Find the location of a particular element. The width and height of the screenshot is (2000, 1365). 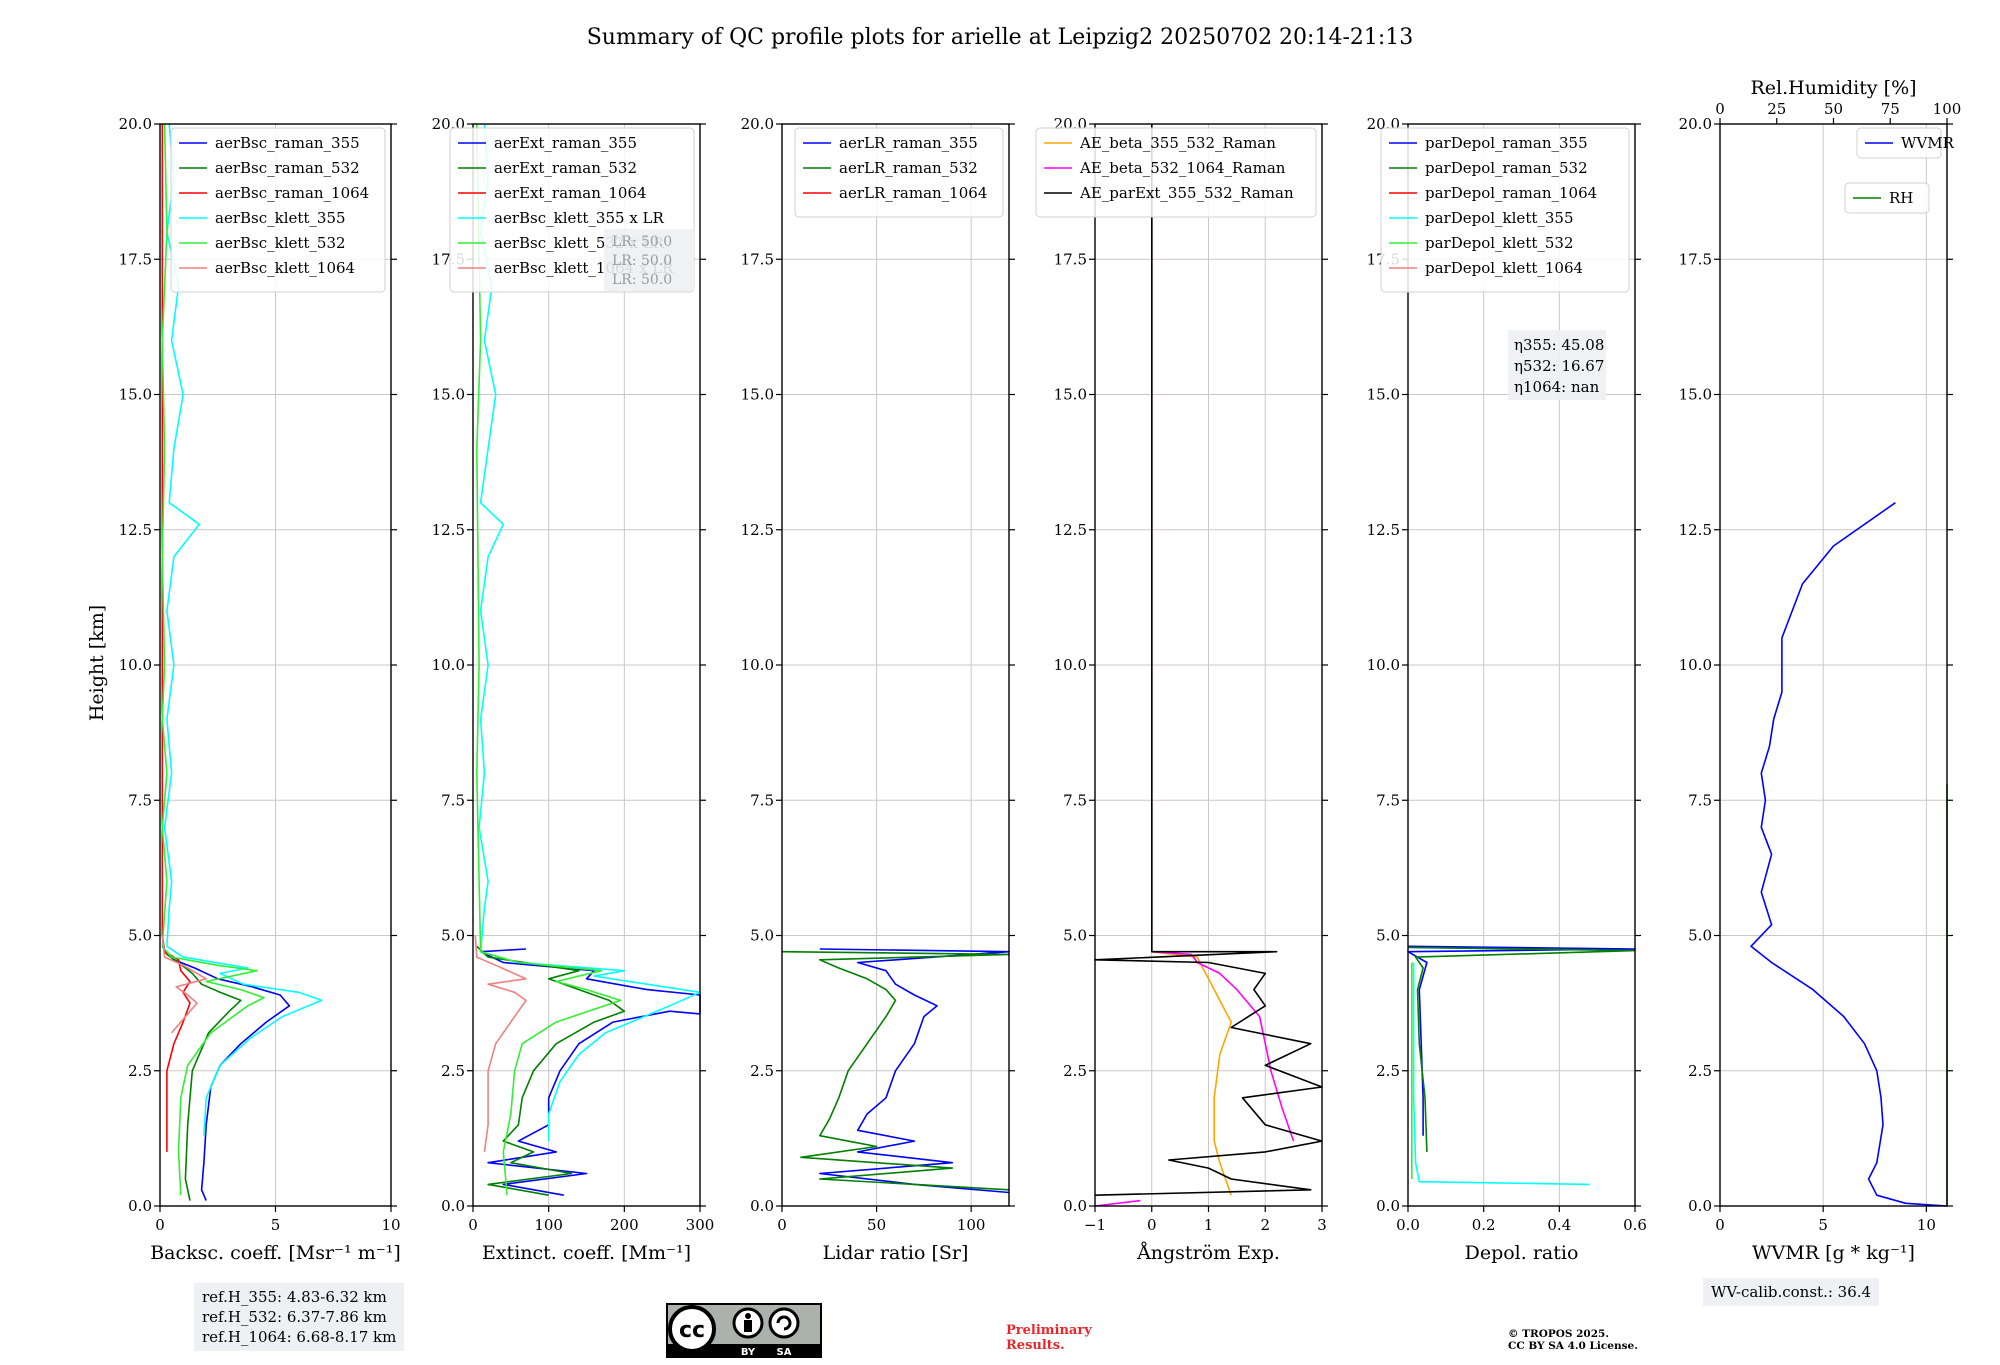

x-tick-label: 1 is located at coordinates (1209, 1225).